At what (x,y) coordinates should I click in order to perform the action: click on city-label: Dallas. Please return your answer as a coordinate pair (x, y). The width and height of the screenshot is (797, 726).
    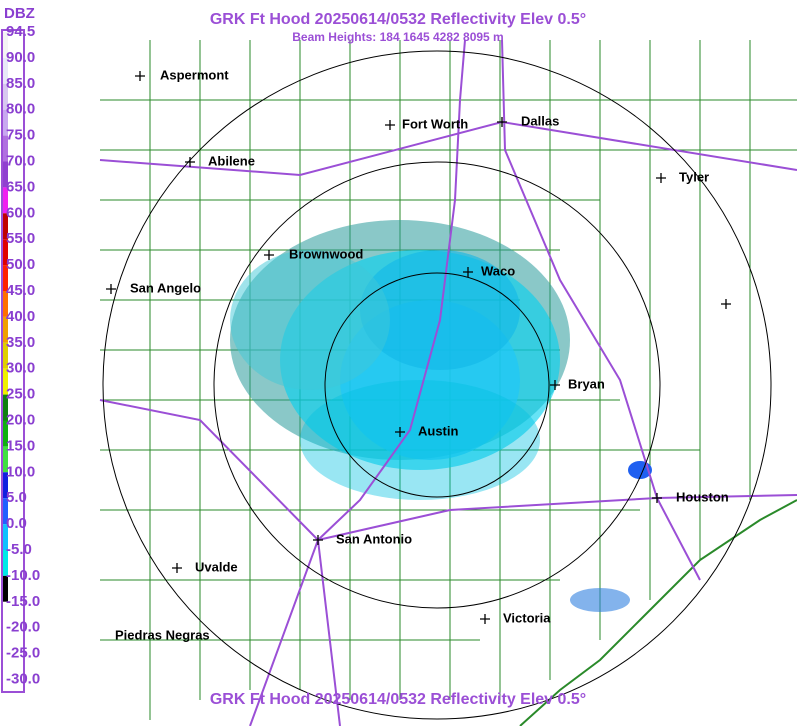
    Looking at the image, I should click on (540, 120).